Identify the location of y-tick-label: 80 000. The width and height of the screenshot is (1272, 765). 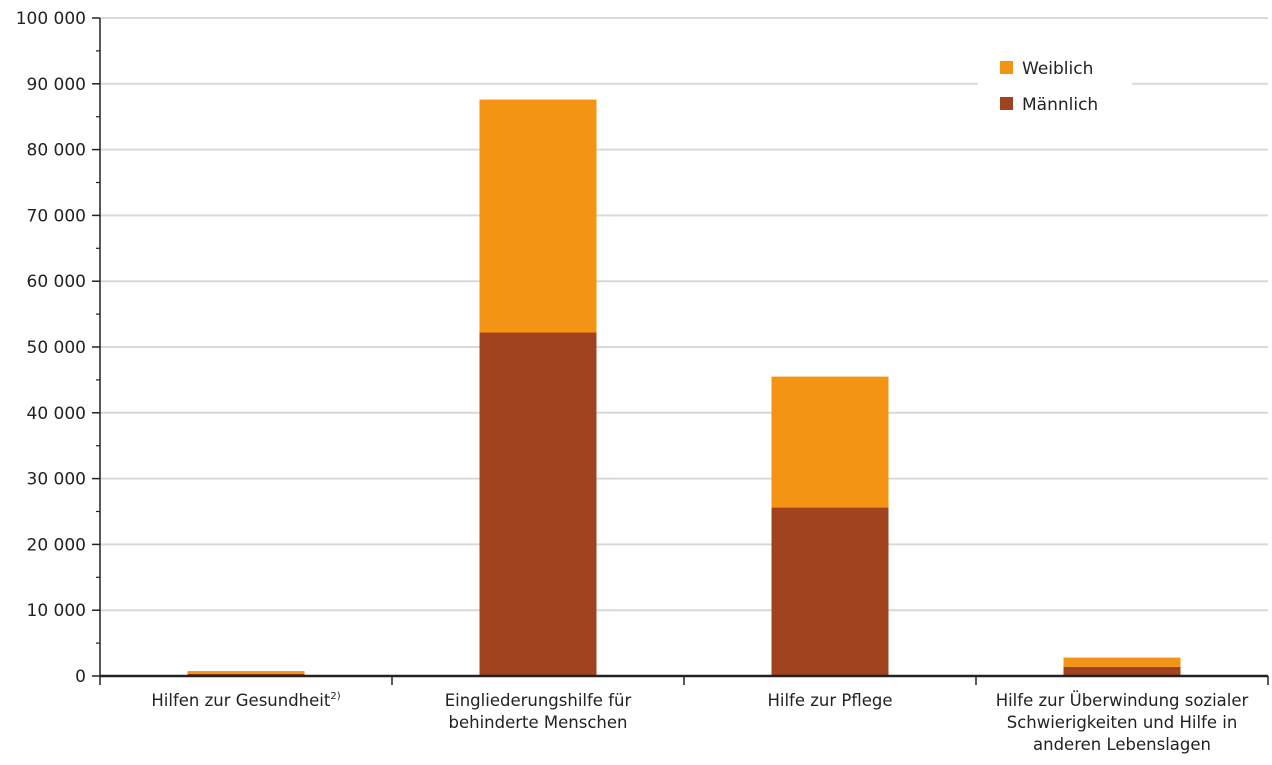
(56, 151).